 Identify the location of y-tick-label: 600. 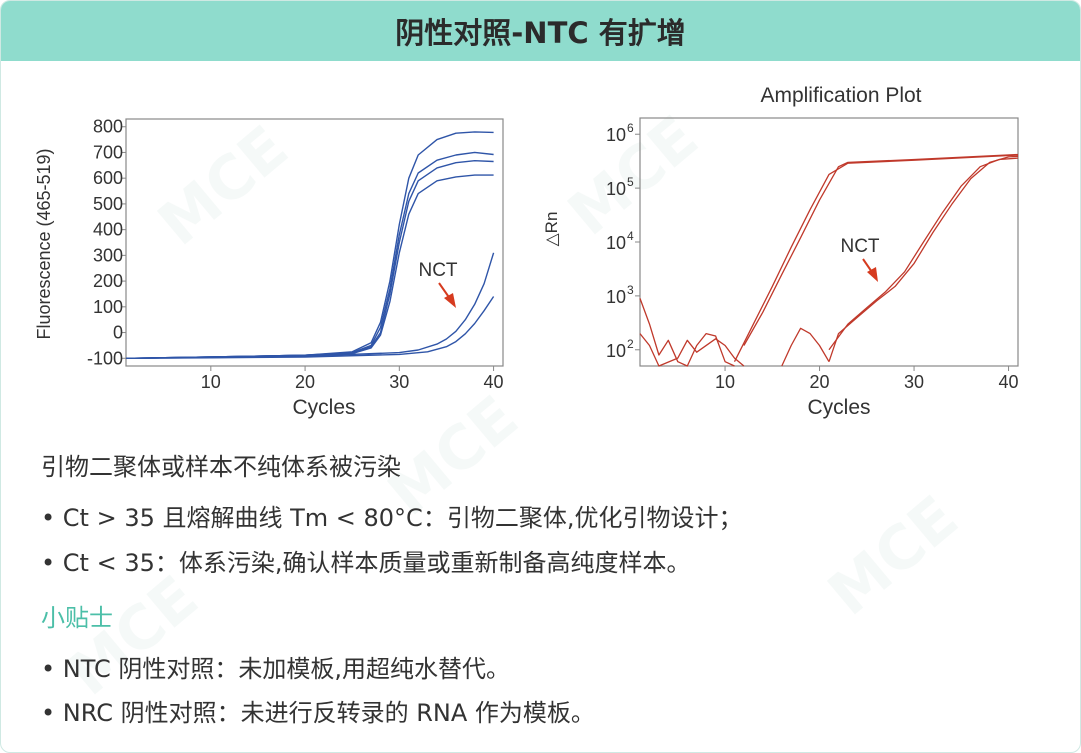
(108, 178).